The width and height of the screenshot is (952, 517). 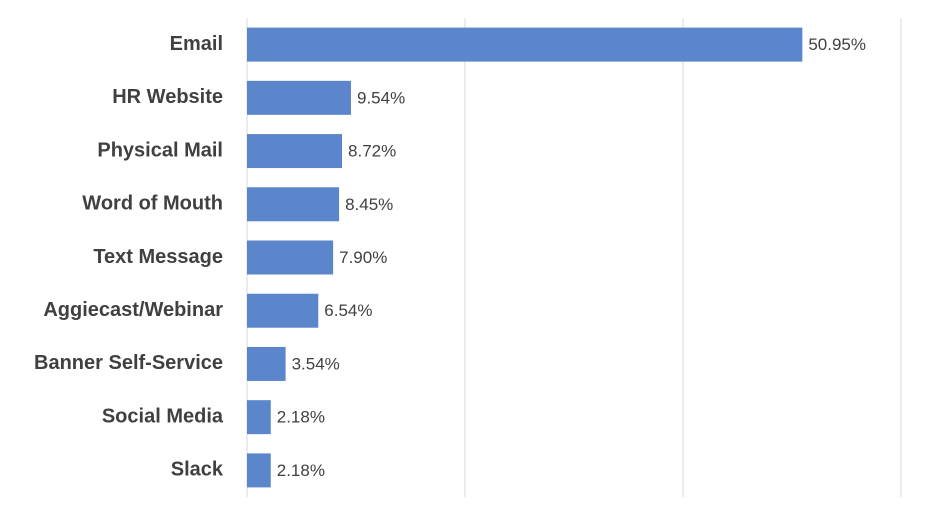 What do you see at coordinates (348, 310) in the screenshot?
I see `data-label: 6.54%` at bounding box center [348, 310].